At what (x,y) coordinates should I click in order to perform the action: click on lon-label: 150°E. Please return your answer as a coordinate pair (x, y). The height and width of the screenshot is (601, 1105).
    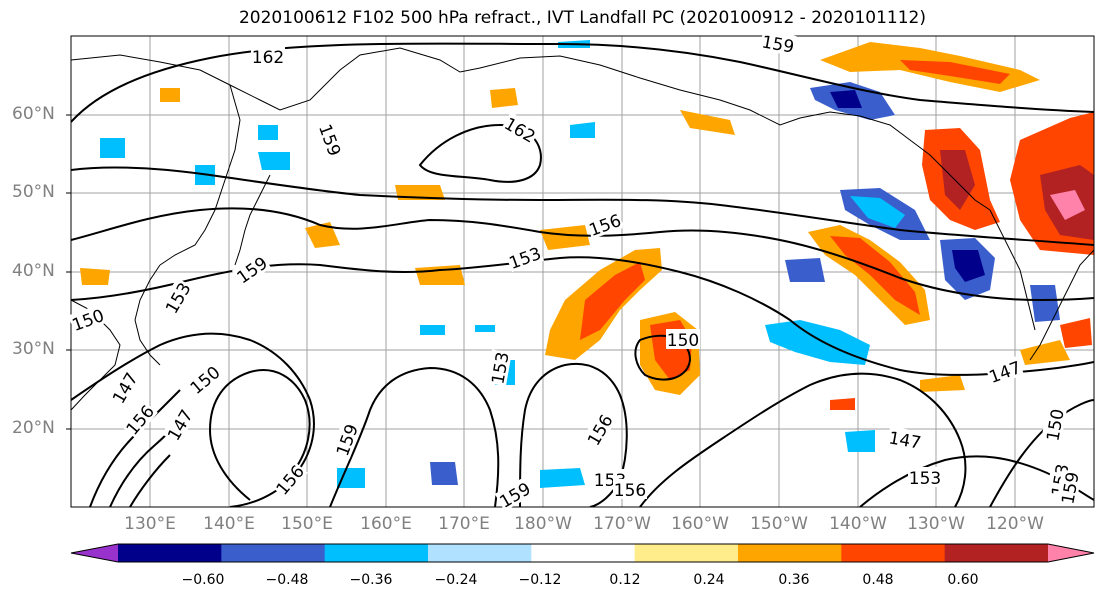
    Looking at the image, I should click on (307, 524).